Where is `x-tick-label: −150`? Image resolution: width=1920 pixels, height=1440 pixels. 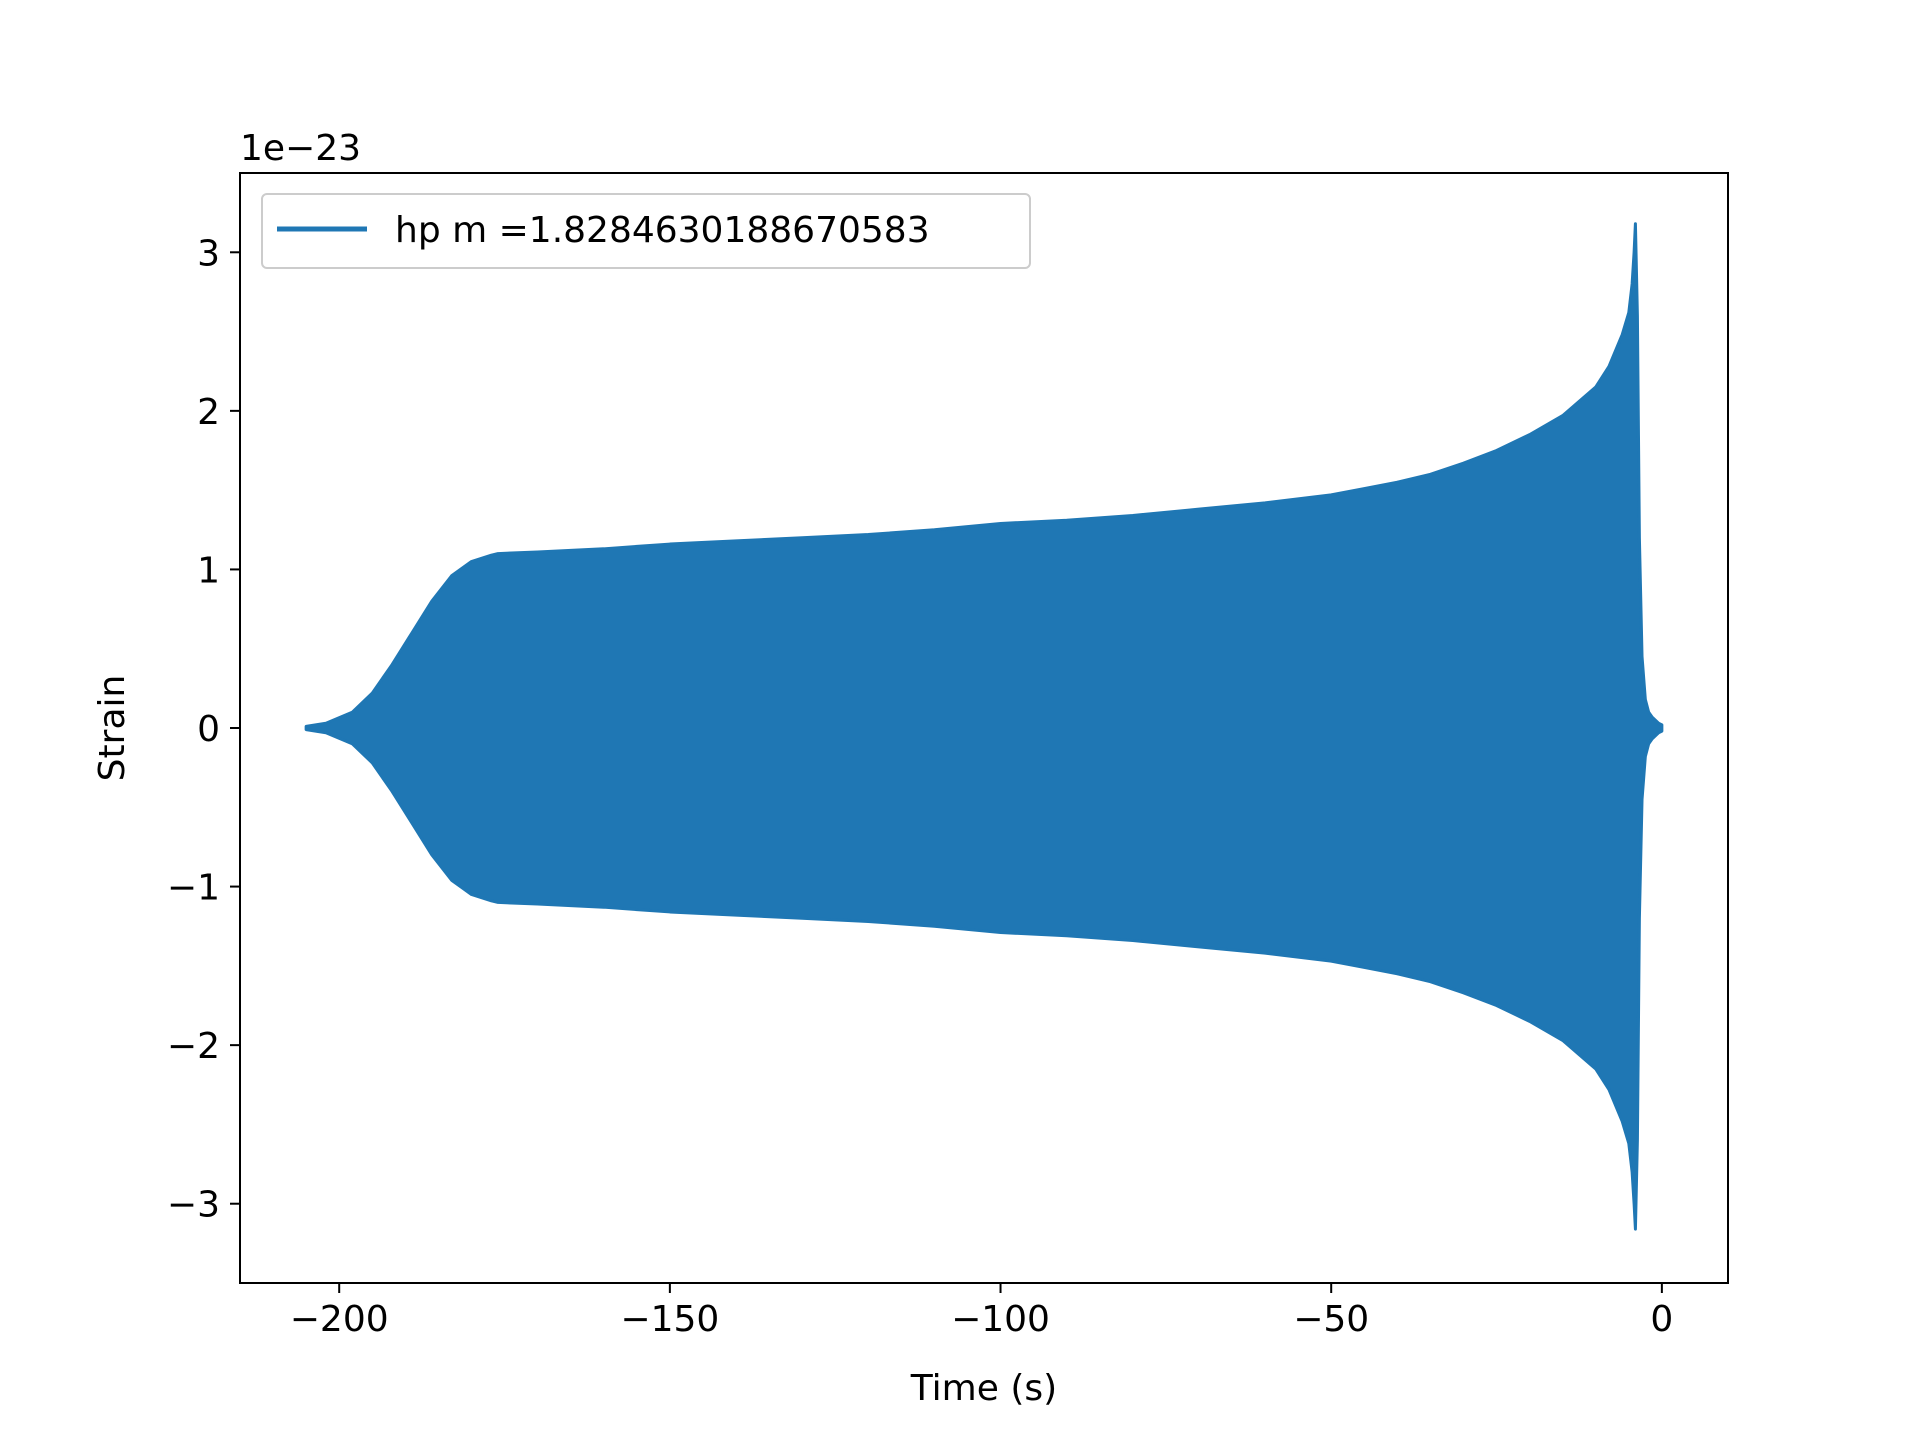
x-tick-label: −150 is located at coordinates (669, 1319).